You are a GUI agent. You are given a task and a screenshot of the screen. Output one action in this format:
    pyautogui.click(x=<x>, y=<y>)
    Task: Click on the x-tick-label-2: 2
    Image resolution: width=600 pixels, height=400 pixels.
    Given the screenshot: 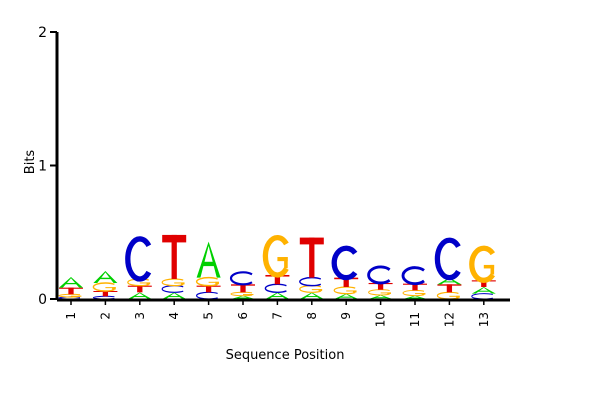 What is the action you would take?
    pyautogui.click(x=105, y=316)
    